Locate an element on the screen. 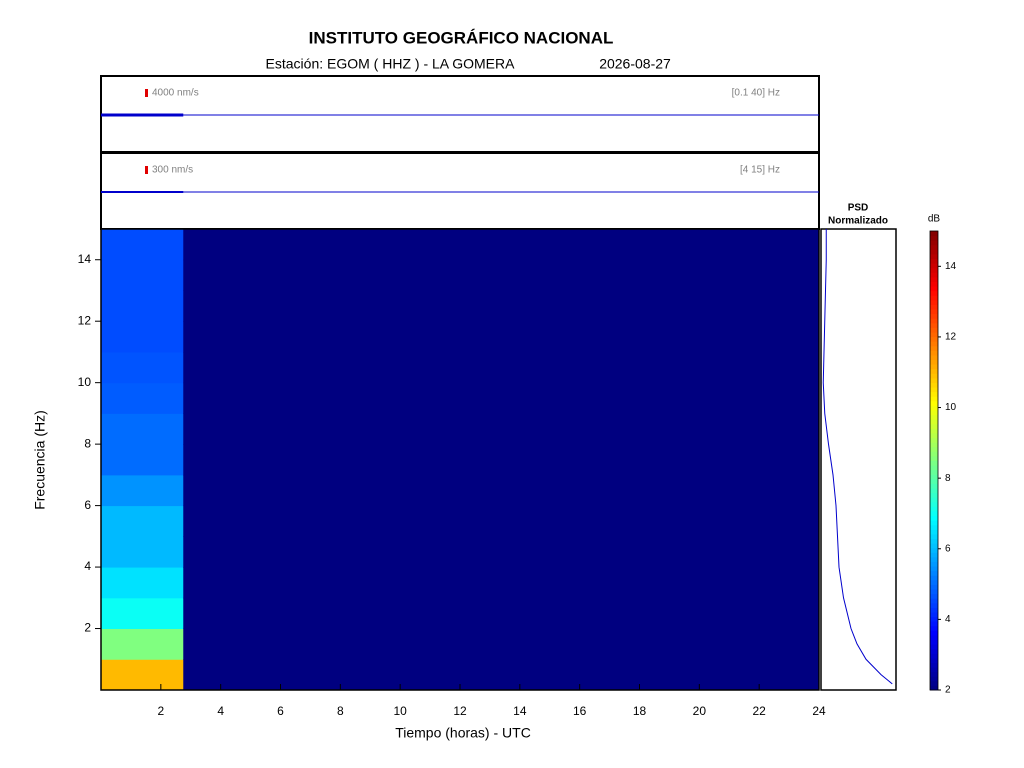 The image size is (1024, 768). x-tick-label: 24 is located at coordinates (819, 711).